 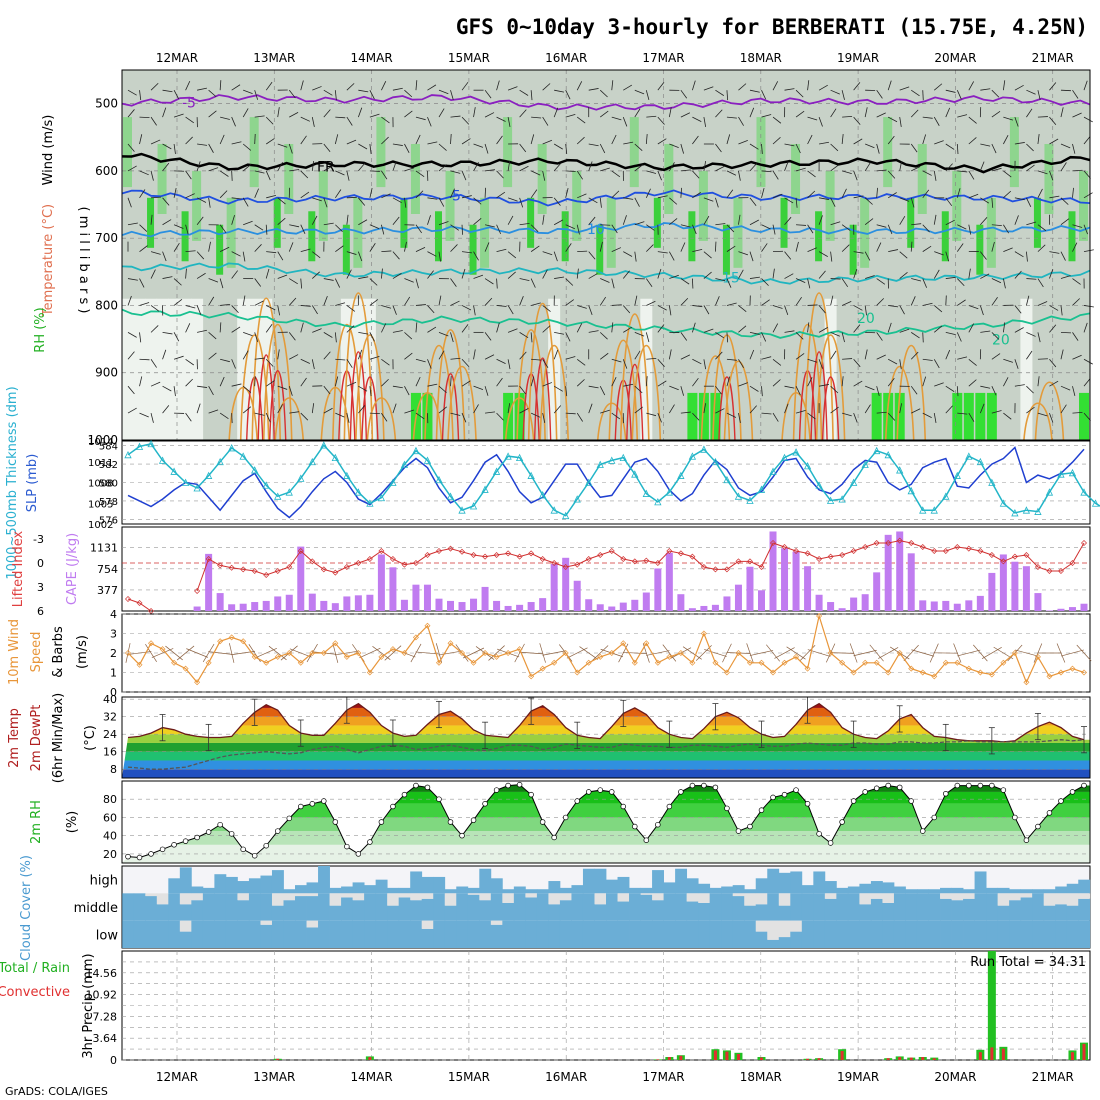 I want to click on temp-contour-warm, so click(x=381, y=419).